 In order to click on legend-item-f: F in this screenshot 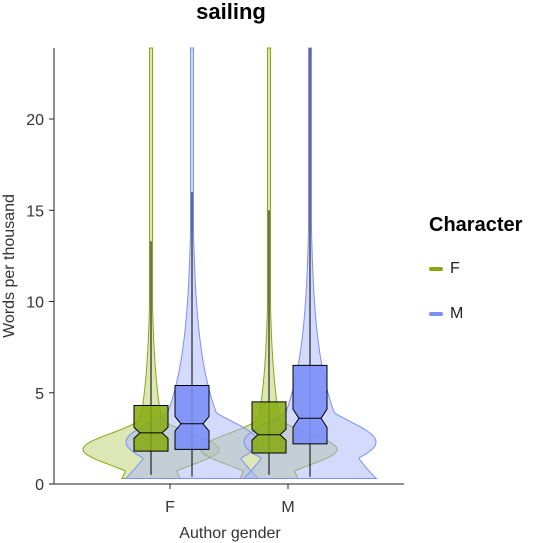, I will do `click(444, 269)`.